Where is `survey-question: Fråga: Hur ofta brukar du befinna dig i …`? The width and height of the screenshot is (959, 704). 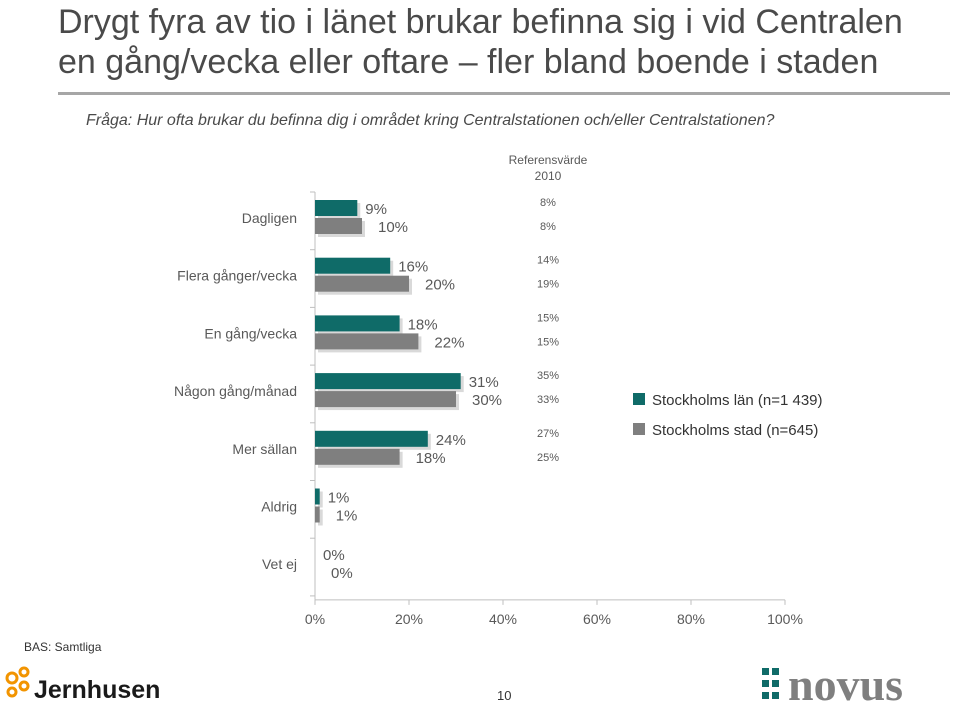 survey-question: Fråga: Hur ofta brukar du befinna dig i … is located at coordinates (430, 120).